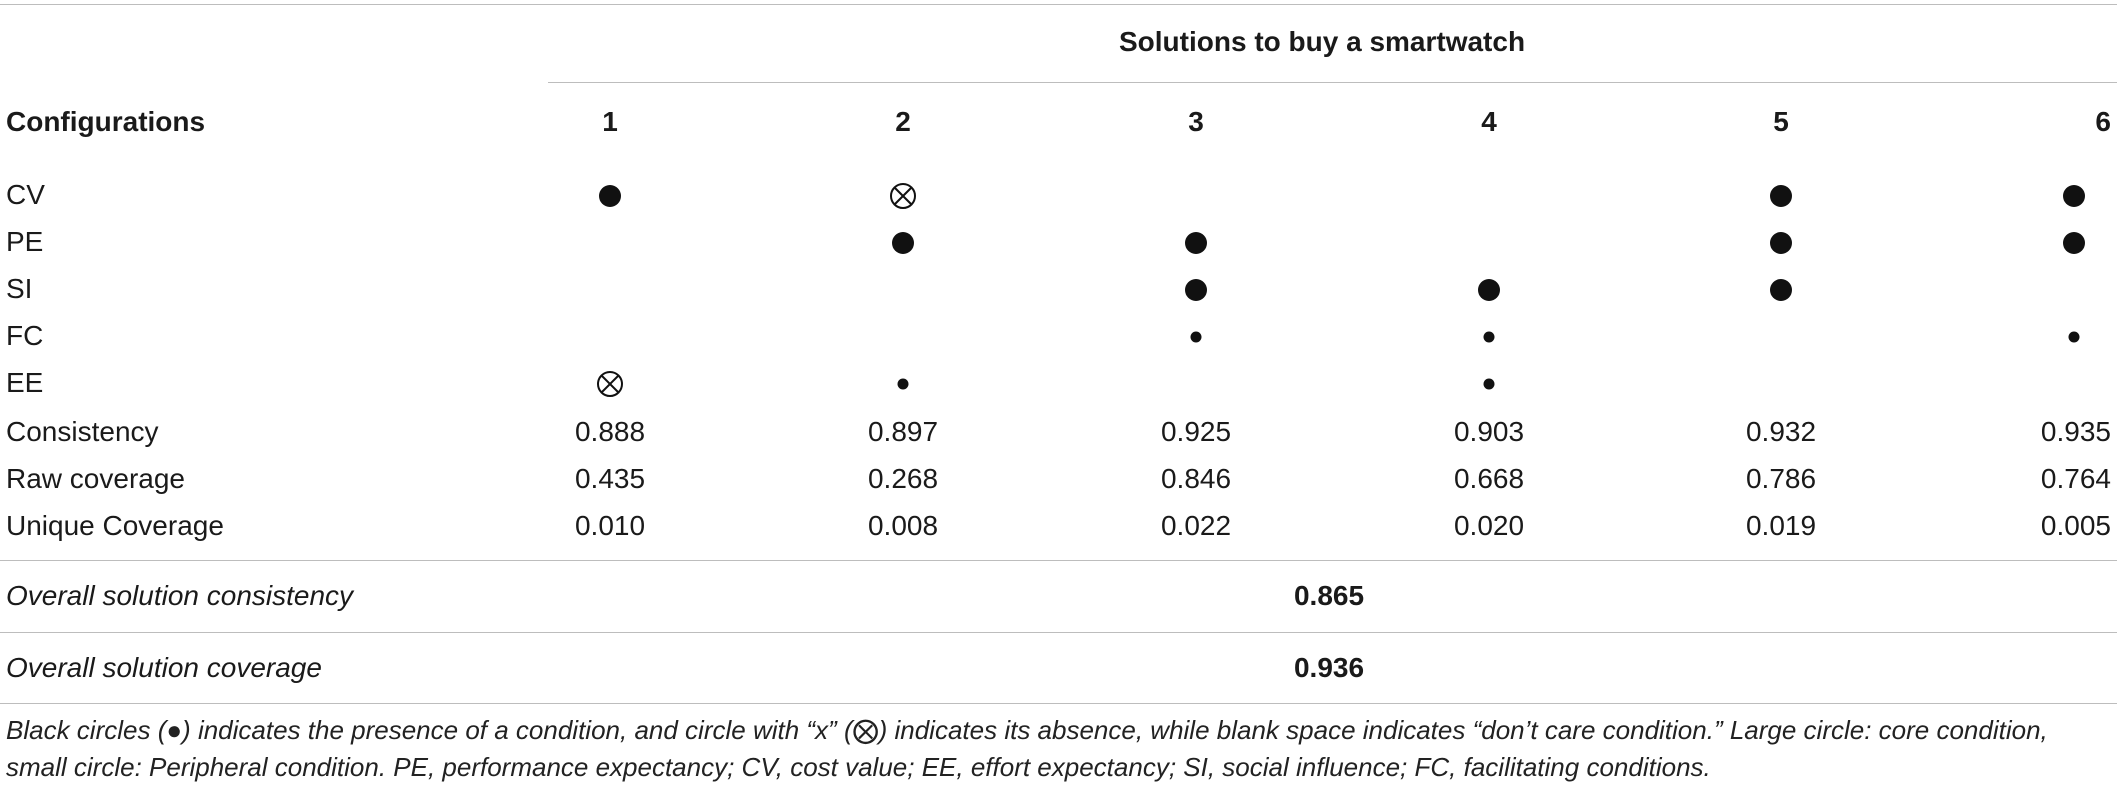  What do you see at coordinates (1489, 121) in the screenshot?
I see `solution-column-header: 4` at bounding box center [1489, 121].